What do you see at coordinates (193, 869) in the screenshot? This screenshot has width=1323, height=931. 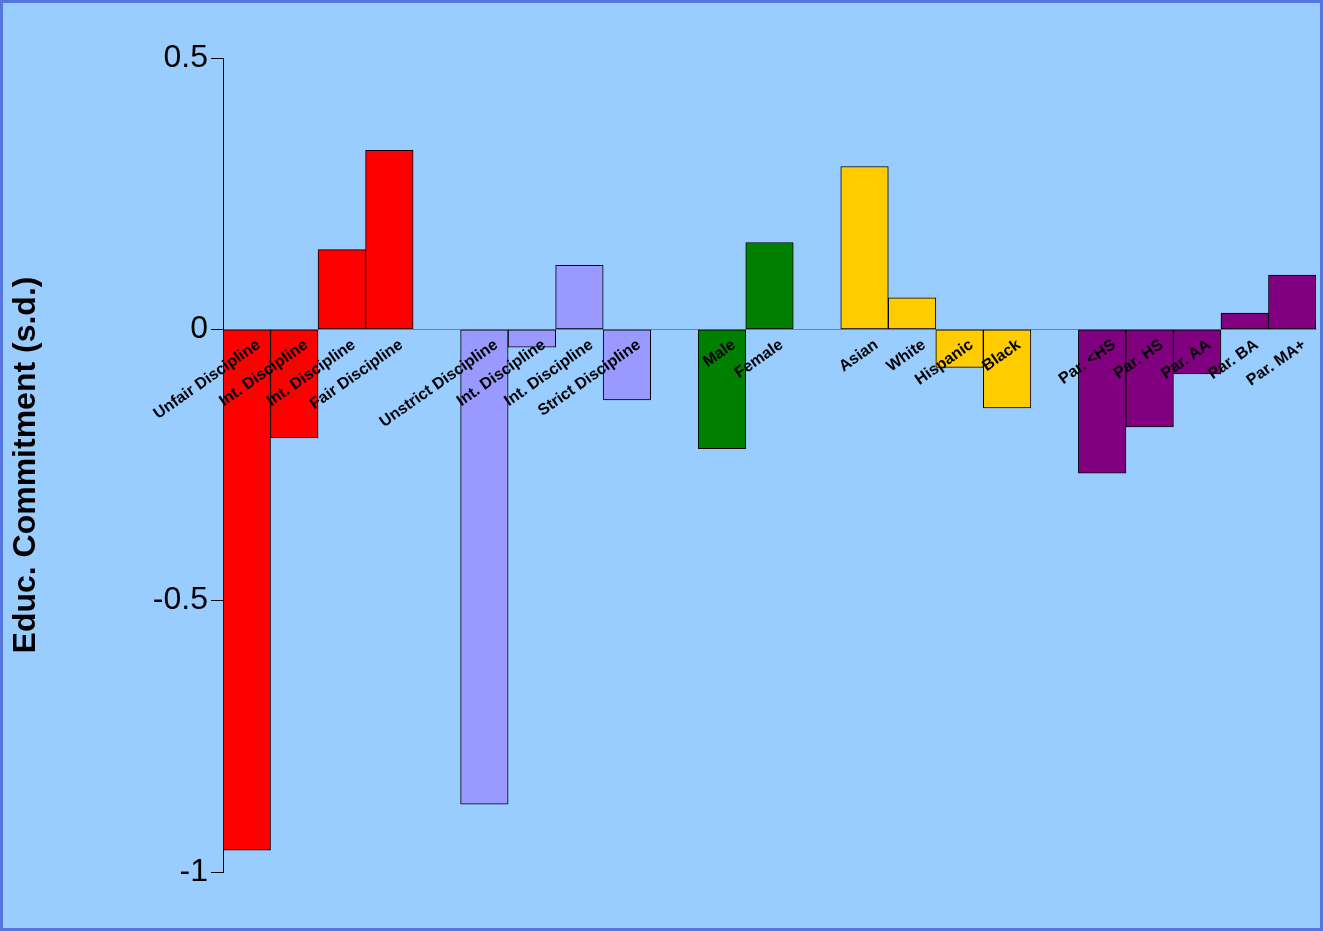 I see `y-tick-label: -1` at bounding box center [193, 869].